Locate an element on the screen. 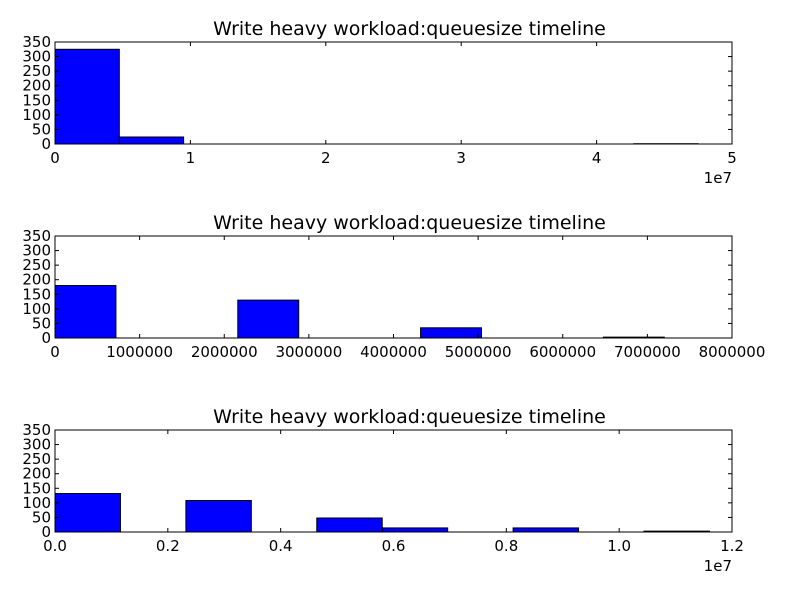  x-tick-label: 8000000 is located at coordinates (732, 352).